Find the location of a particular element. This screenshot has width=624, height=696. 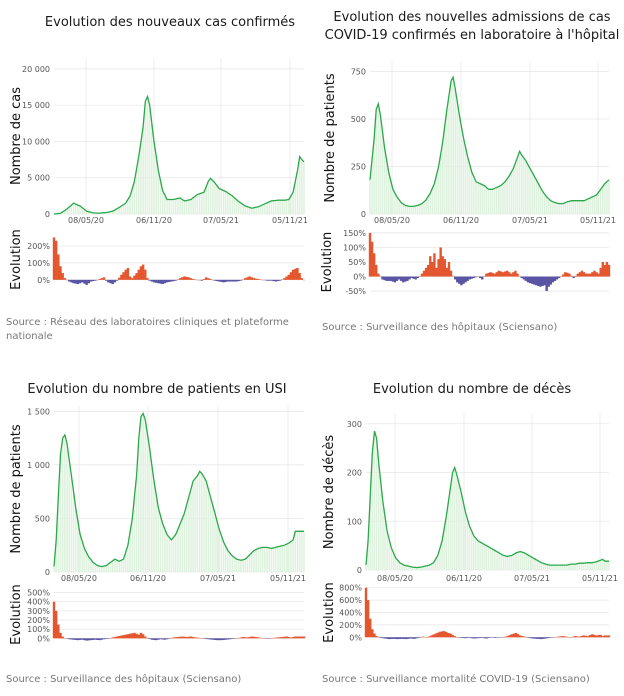

y-tick-label: 1 500 is located at coordinates (38, 411).